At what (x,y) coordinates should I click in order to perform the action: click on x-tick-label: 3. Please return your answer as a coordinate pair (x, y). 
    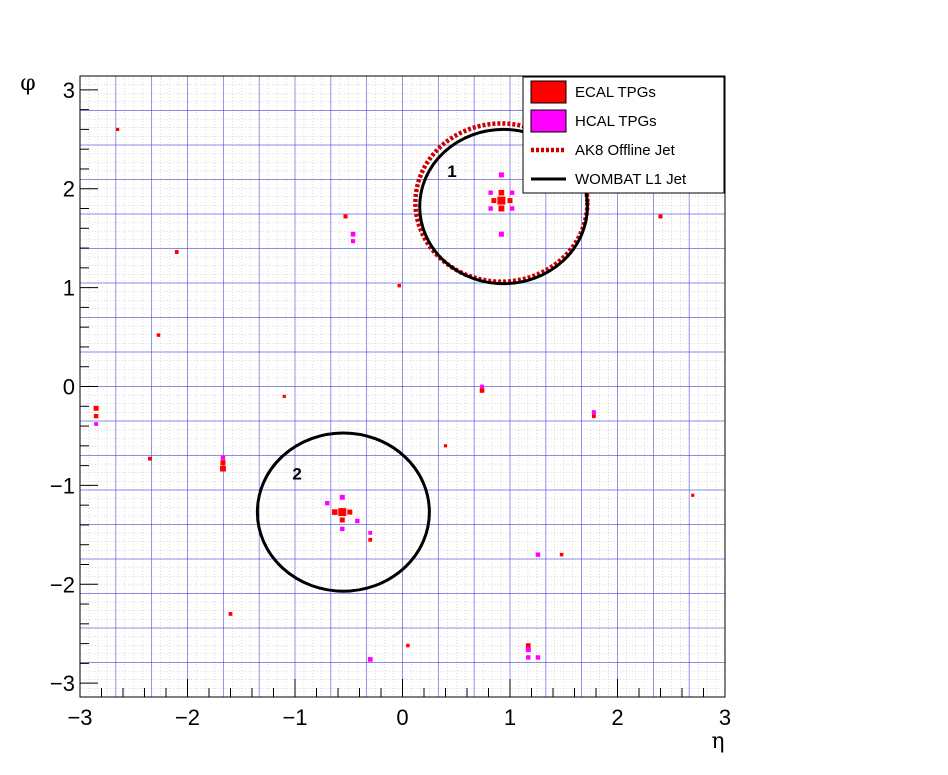
    Looking at the image, I should click on (725, 717).